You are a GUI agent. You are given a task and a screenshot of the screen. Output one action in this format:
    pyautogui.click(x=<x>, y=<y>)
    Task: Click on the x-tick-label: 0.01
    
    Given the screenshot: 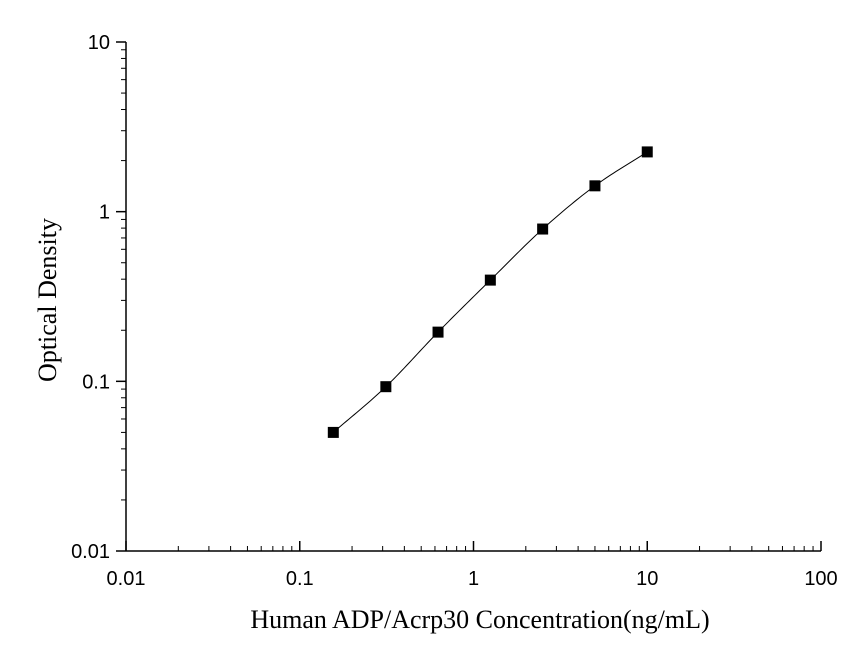 What is the action you would take?
    pyautogui.click(x=126, y=579)
    